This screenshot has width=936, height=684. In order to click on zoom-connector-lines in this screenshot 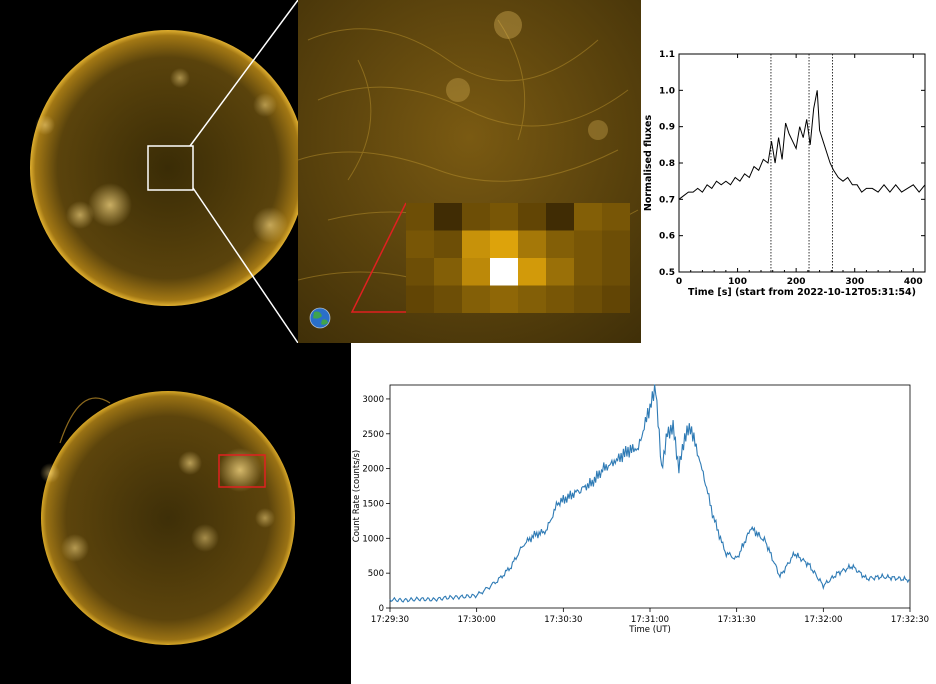, I will do `click(244, 172)`.